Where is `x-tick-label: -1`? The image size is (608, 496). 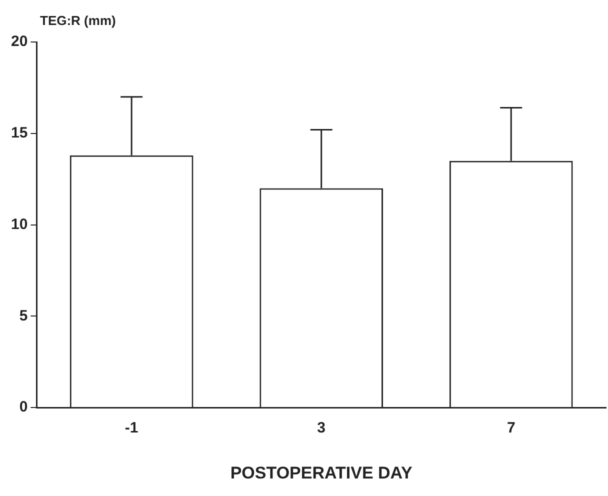 x-tick-label: -1 is located at coordinates (131, 428).